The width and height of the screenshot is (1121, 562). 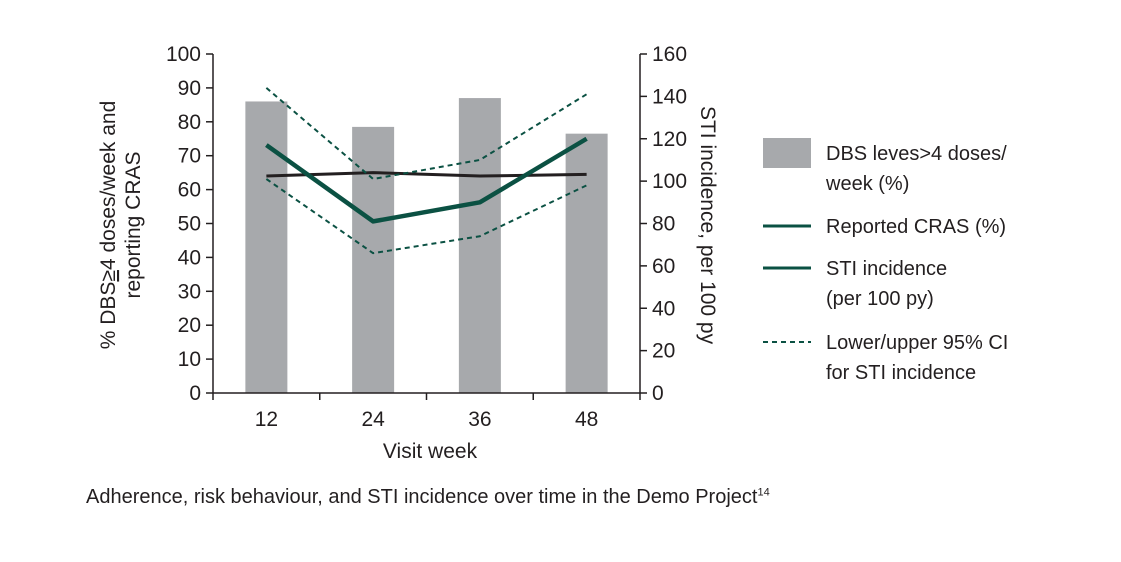 I want to click on left-axis-title-part-c: 4 doses/week and, so click(x=108, y=185).